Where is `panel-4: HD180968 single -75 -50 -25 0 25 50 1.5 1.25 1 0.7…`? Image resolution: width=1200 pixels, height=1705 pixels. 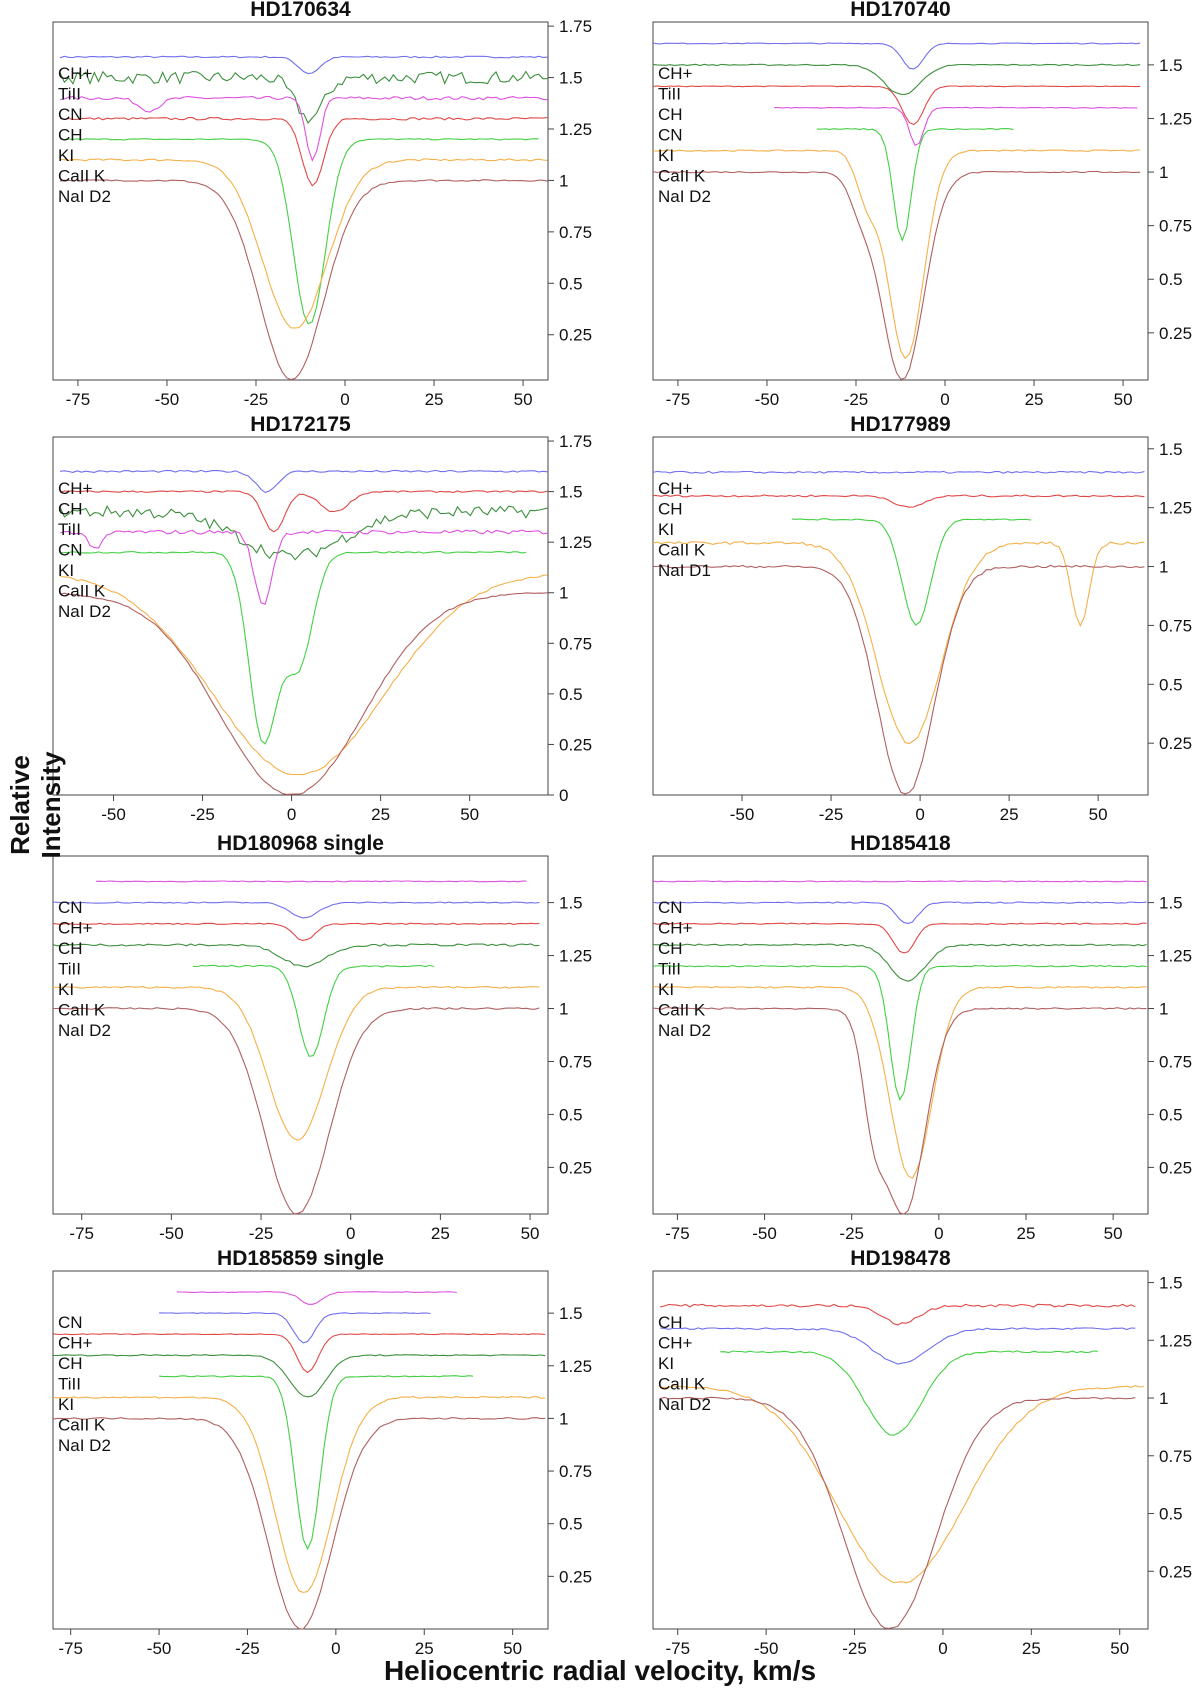
panel-4: HD180968 single -75 -50 -25 0 25 50 1.5 1.25 1 0.7… is located at coordinates (322, 1037).